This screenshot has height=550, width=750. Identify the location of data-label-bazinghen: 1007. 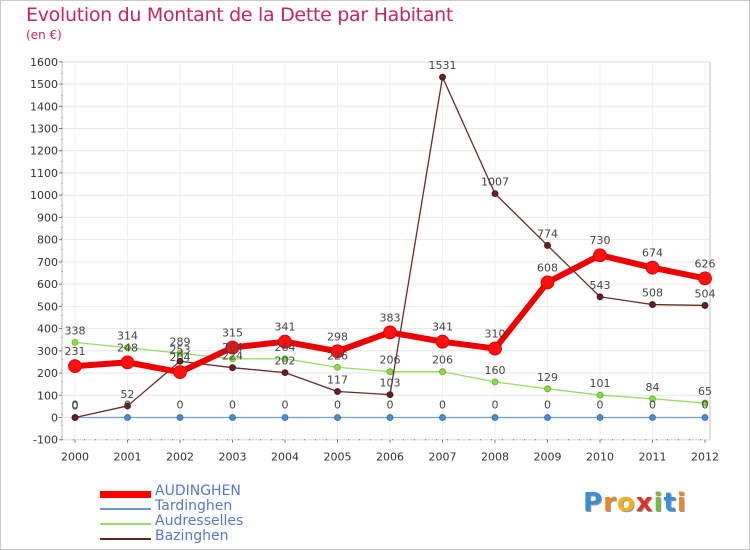
(495, 182).